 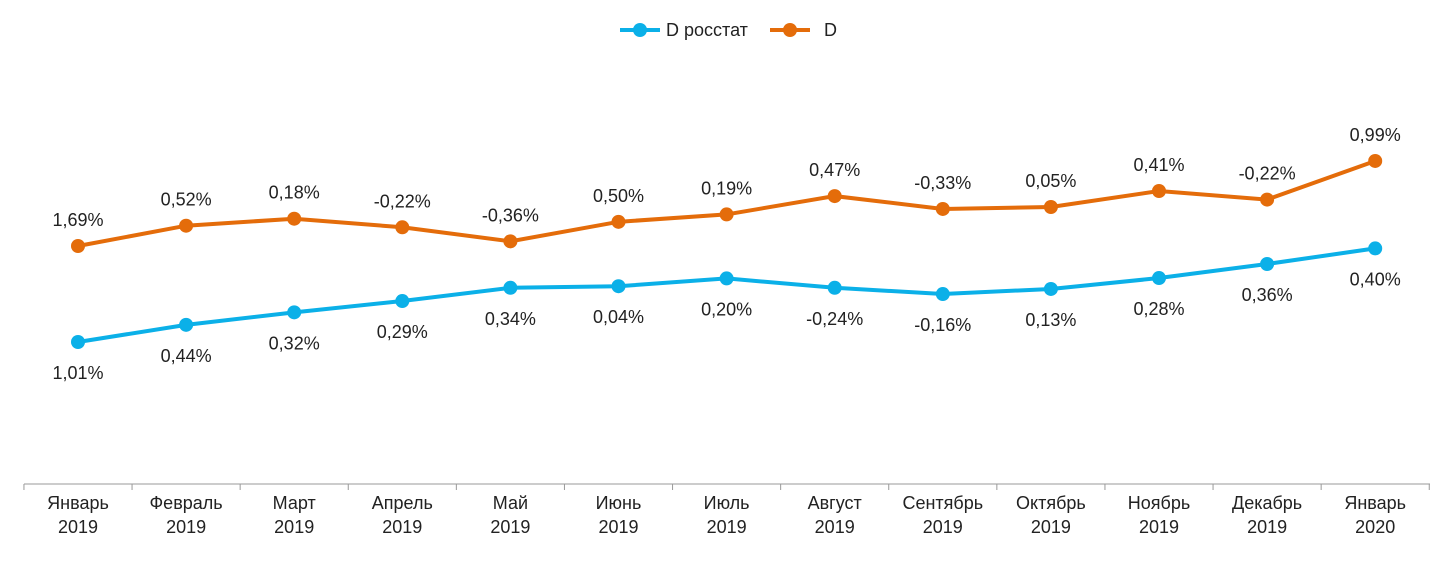 What do you see at coordinates (619, 503) in the screenshot?
I see `x-tick-label-month: Июнь` at bounding box center [619, 503].